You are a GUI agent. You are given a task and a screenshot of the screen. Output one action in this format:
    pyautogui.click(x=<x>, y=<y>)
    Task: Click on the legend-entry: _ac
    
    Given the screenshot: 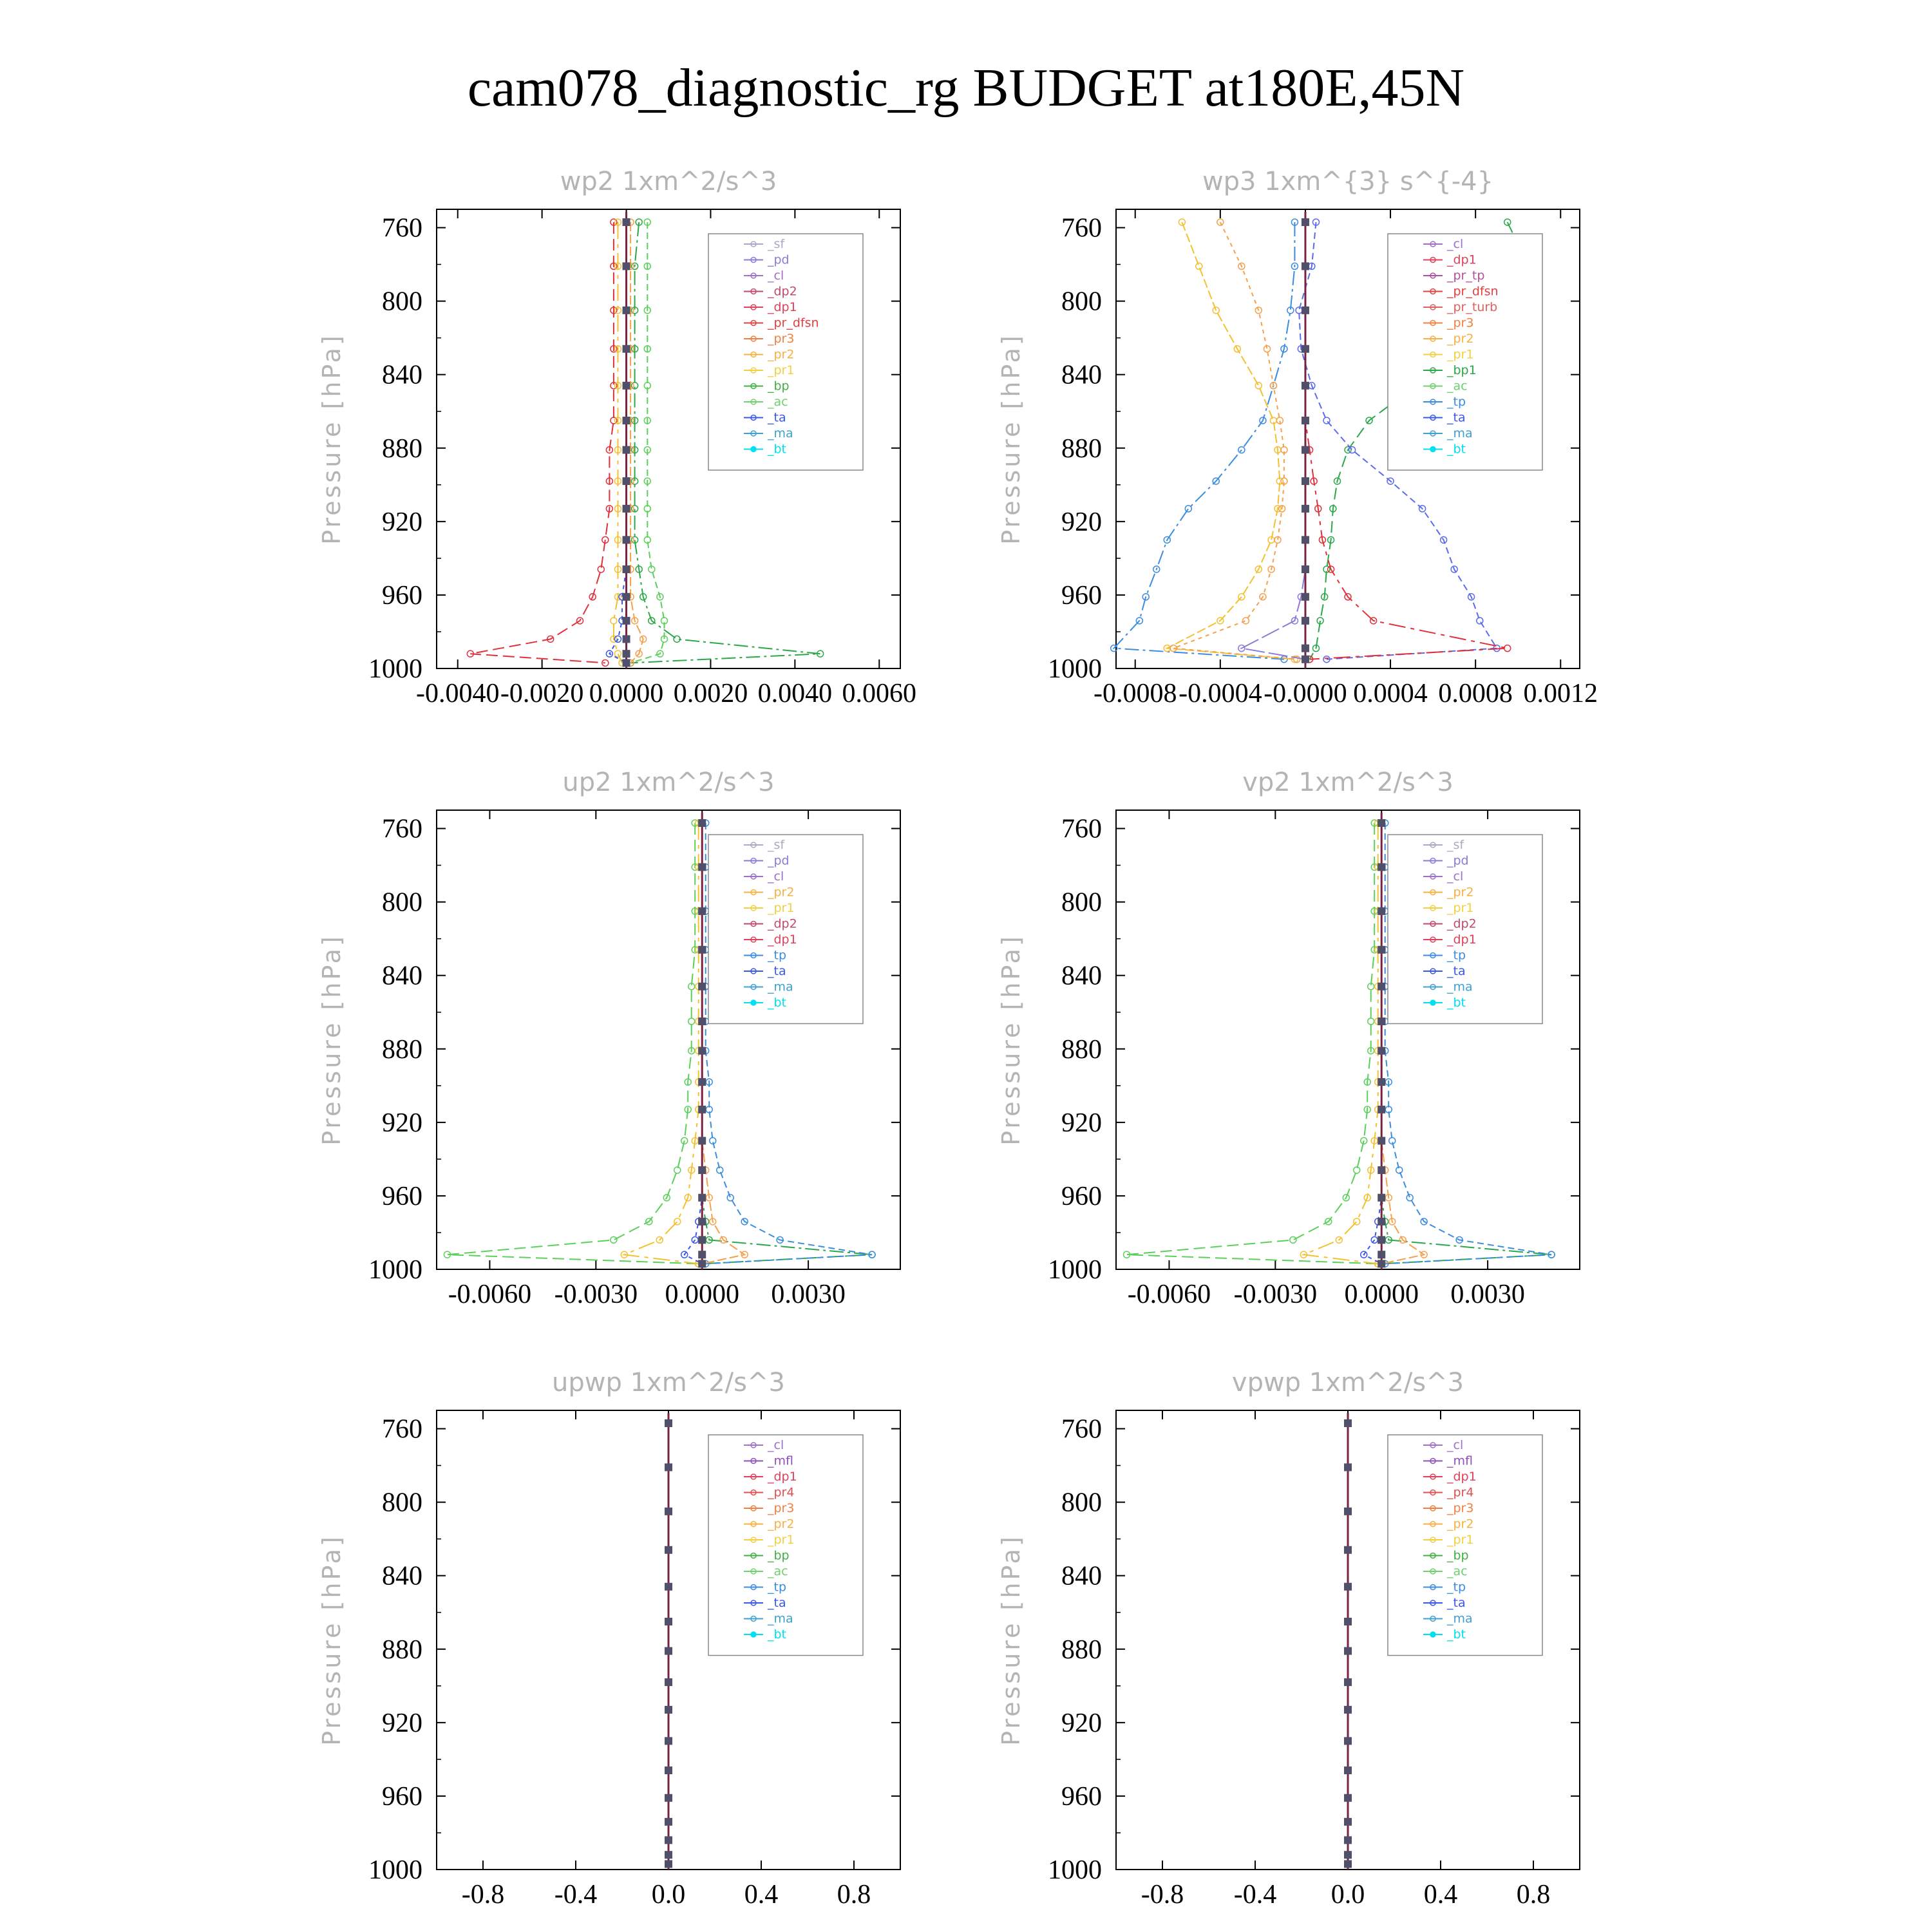 What is the action you would take?
    pyautogui.click(x=1457, y=386)
    